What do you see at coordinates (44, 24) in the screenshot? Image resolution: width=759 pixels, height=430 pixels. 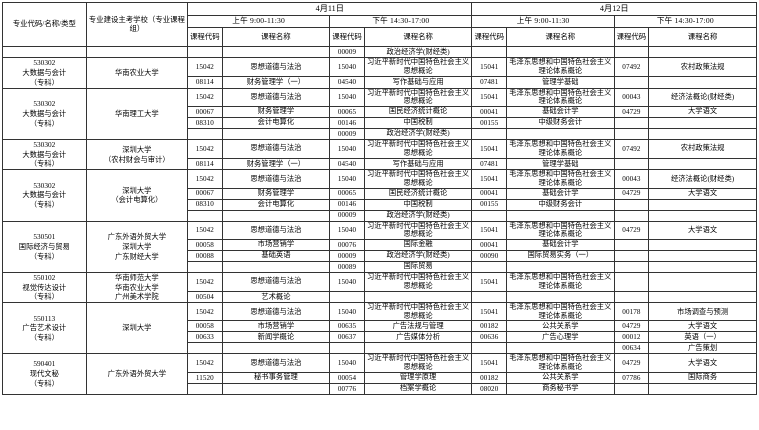 I see `header-major-col: 专业代码/名称/类型` at bounding box center [44, 24].